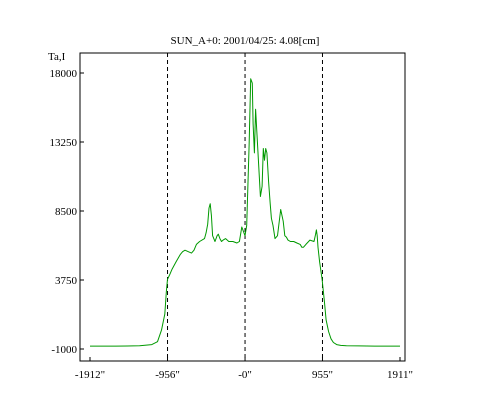 This screenshot has height=400, width=500. I want to click on x-tick-label: -0", so click(245, 375).